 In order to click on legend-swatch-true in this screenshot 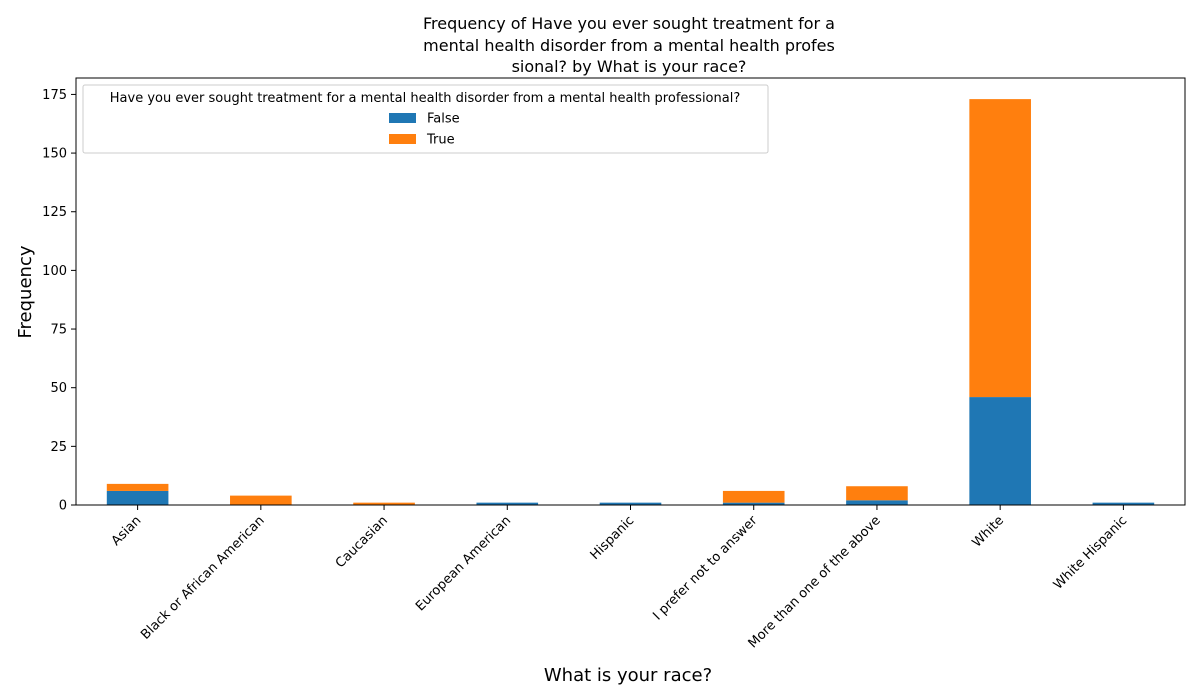, I will do `click(402, 139)`.